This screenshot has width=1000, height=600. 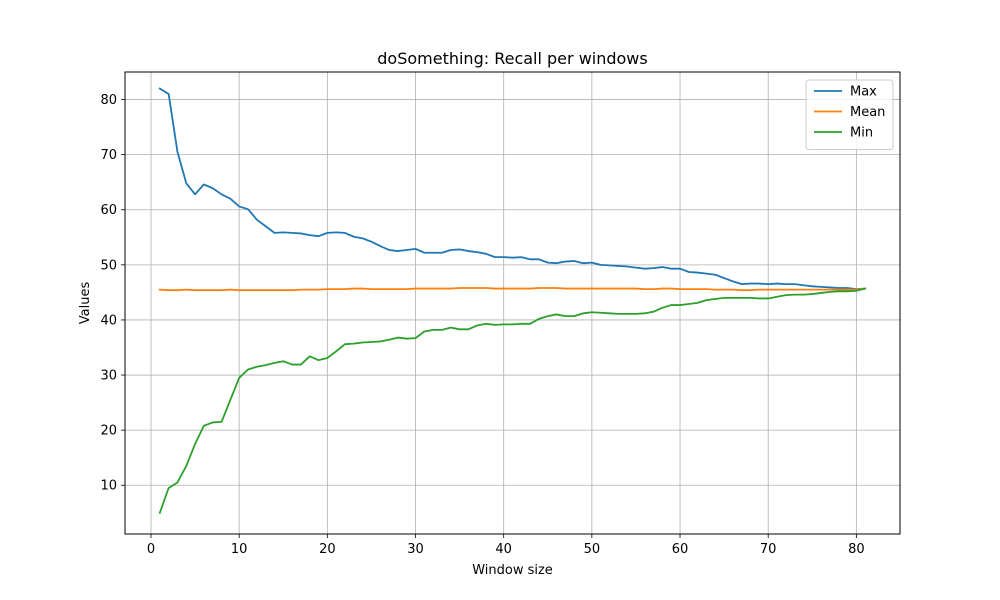 I want to click on legend: Max Mean Min, so click(x=849, y=114).